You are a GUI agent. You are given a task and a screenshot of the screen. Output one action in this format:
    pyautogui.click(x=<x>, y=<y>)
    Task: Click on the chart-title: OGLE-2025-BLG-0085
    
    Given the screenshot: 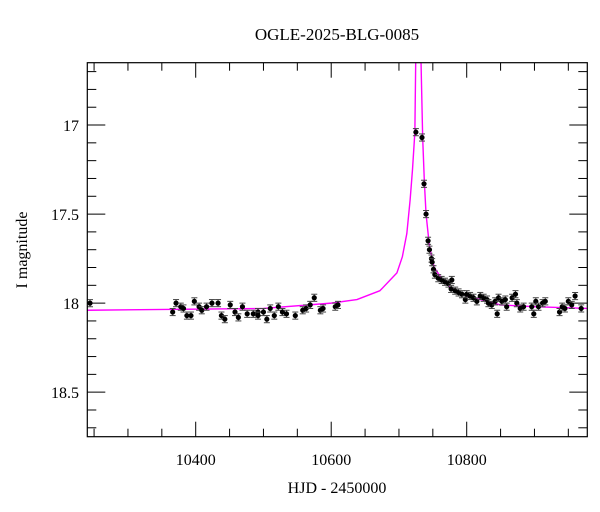 What is the action you would take?
    pyautogui.click(x=337, y=34)
    